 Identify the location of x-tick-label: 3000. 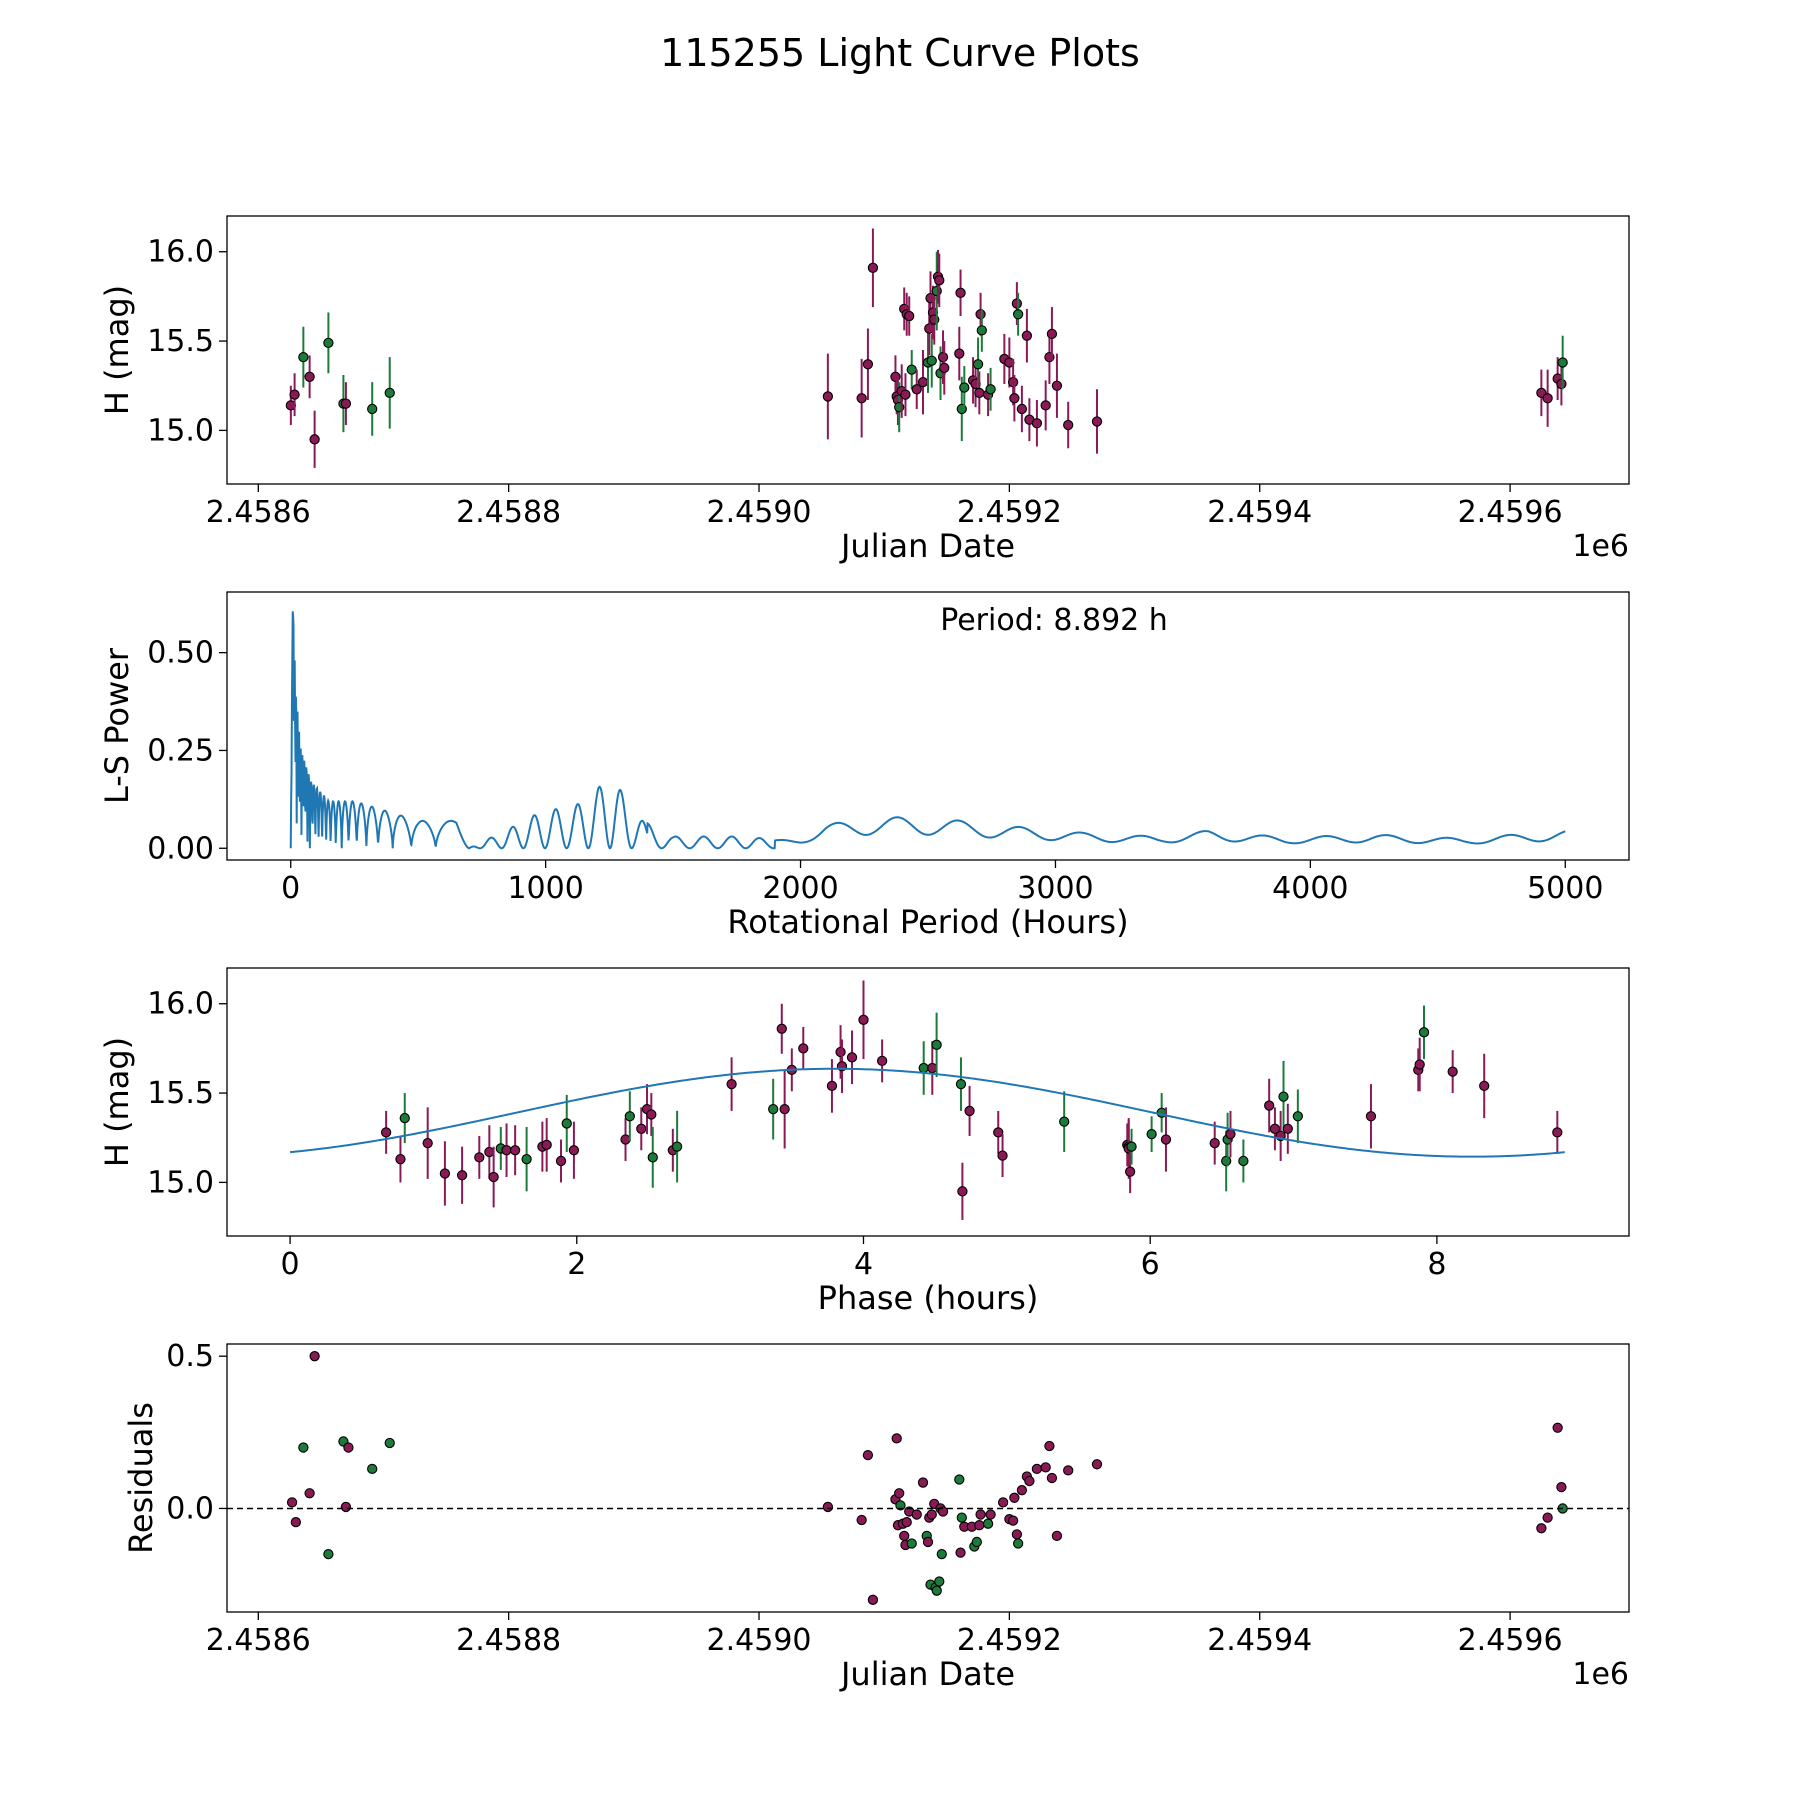
(1055, 888).